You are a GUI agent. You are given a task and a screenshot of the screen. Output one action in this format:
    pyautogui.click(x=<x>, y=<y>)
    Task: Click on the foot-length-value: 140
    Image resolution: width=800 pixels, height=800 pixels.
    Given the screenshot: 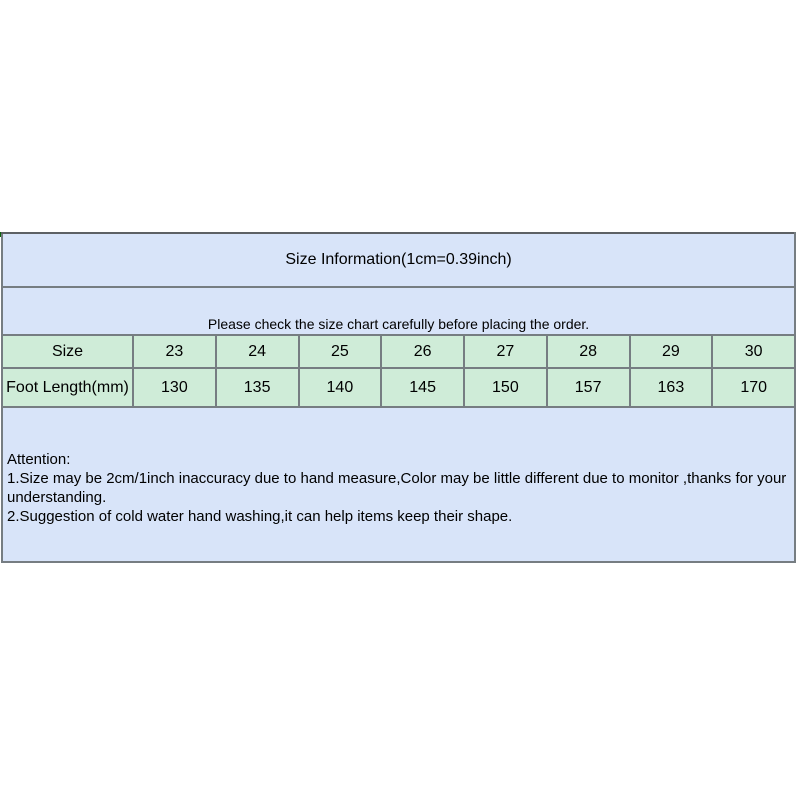 What is the action you would take?
    pyautogui.click(x=340, y=387)
    